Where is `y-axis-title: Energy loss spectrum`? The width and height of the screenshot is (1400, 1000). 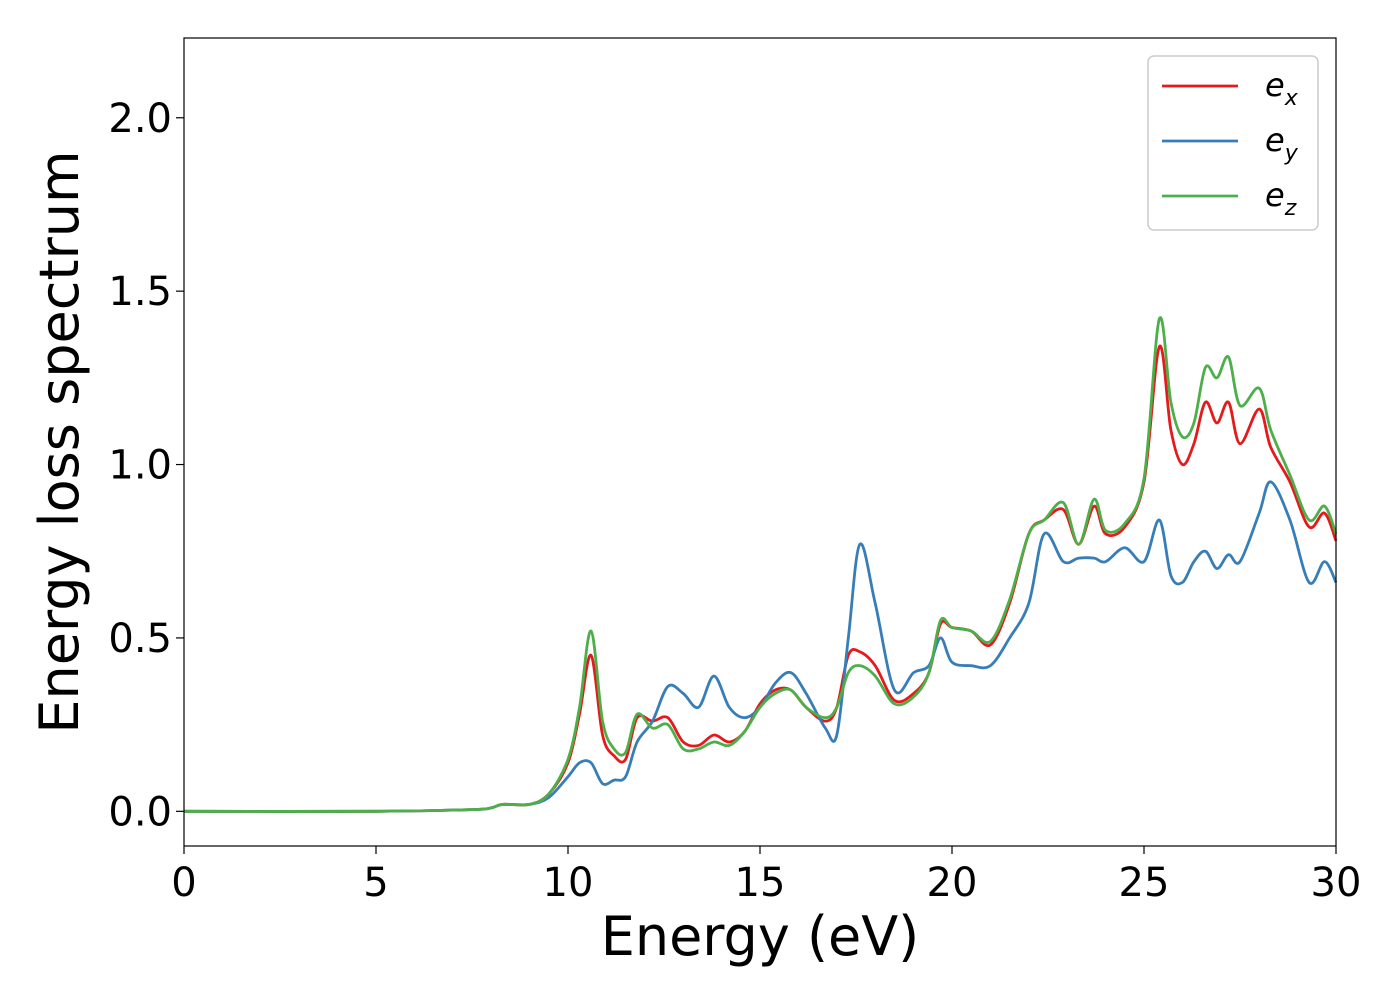 y-axis-title: Energy loss spectrum is located at coordinates (59, 441).